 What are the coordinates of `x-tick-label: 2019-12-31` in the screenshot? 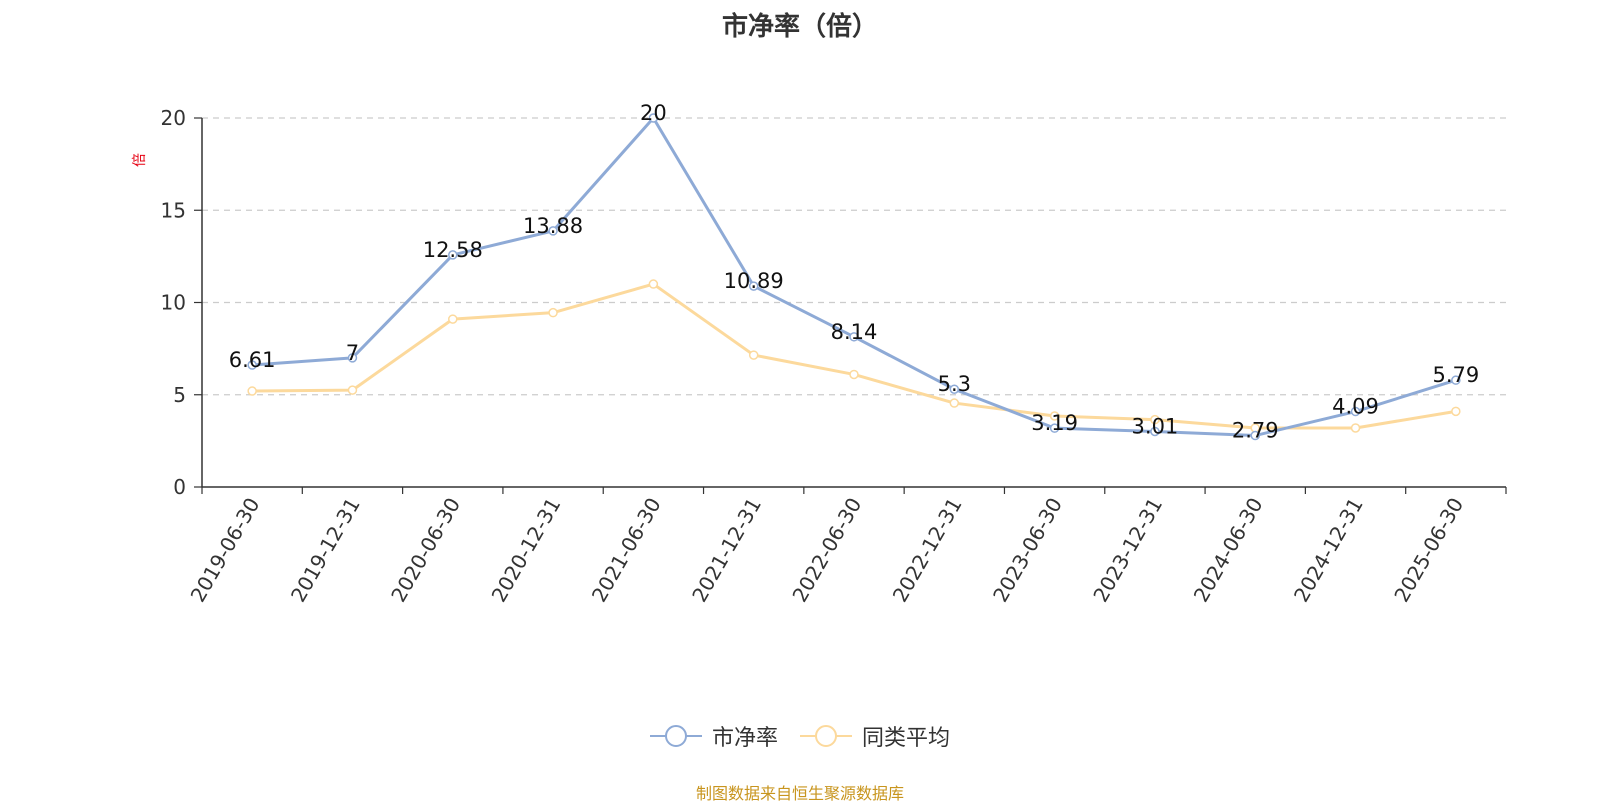 It's located at (325, 550).